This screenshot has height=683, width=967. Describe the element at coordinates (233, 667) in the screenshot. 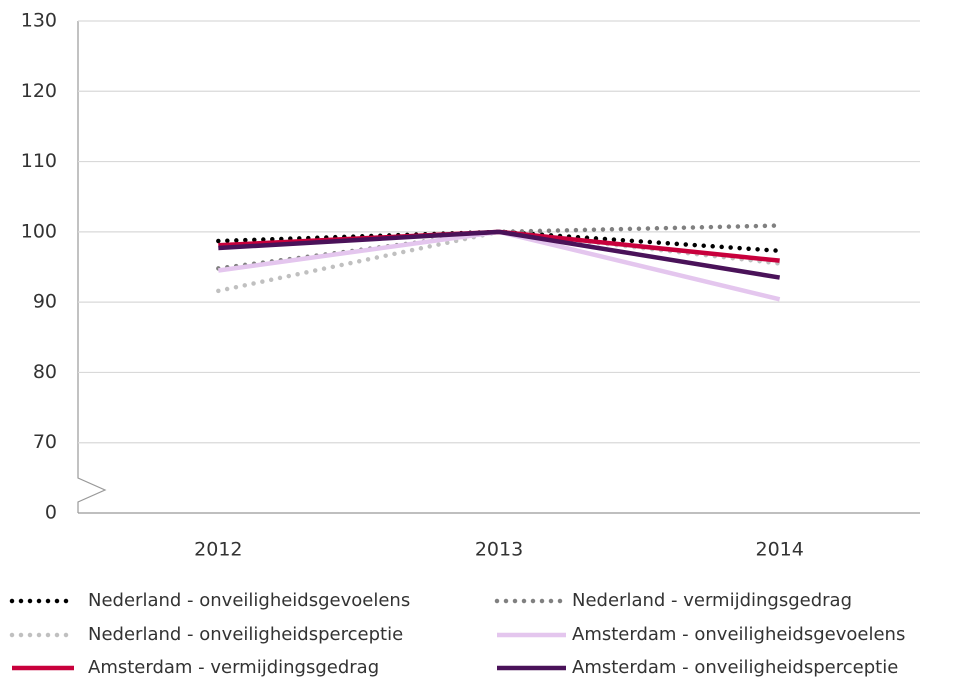

I see `legend-label: Amsterdam - vermijdingsgedrag` at that location.